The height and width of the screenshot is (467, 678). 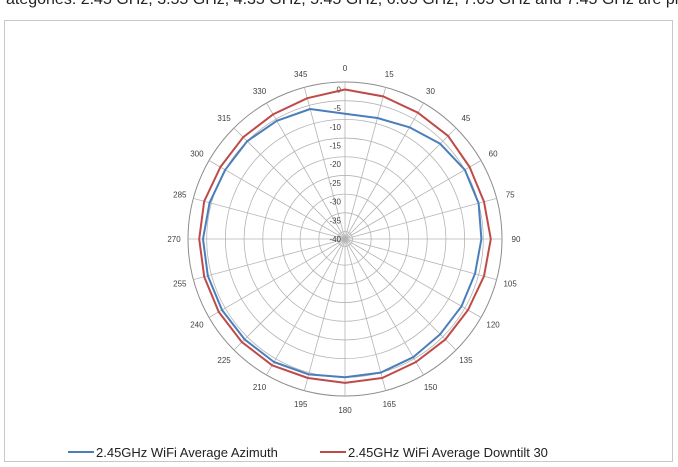 What do you see at coordinates (448, 452) in the screenshot?
I see `legend-label-downtilt: 2.45GHz WiFi Average Downtilt 30` at bounding box center [448, 452].